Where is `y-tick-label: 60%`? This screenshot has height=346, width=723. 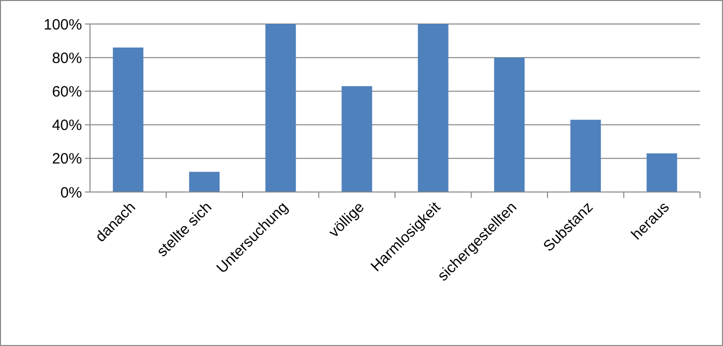 y-tick-label: 60% is located at coordinates (67, 91).